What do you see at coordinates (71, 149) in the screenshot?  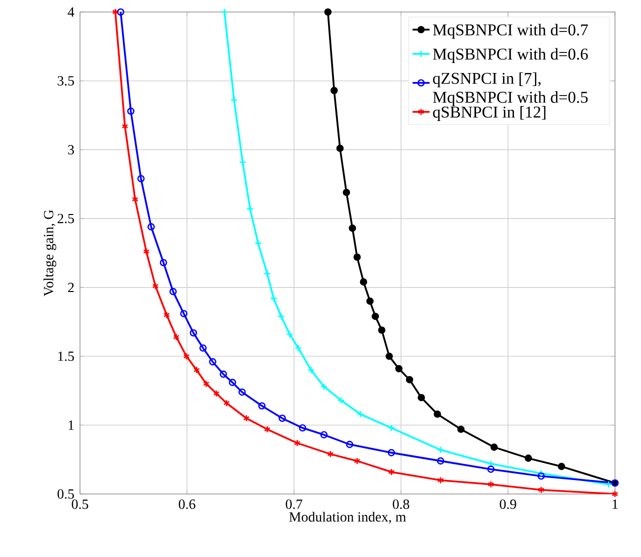 I see `y-tick-label: 3` at bounding box center [71, 149].